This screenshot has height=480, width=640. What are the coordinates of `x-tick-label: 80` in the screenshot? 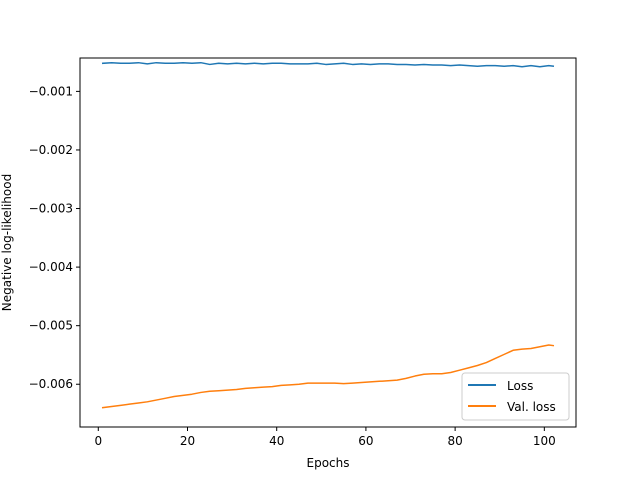 It's located at (454, 441).